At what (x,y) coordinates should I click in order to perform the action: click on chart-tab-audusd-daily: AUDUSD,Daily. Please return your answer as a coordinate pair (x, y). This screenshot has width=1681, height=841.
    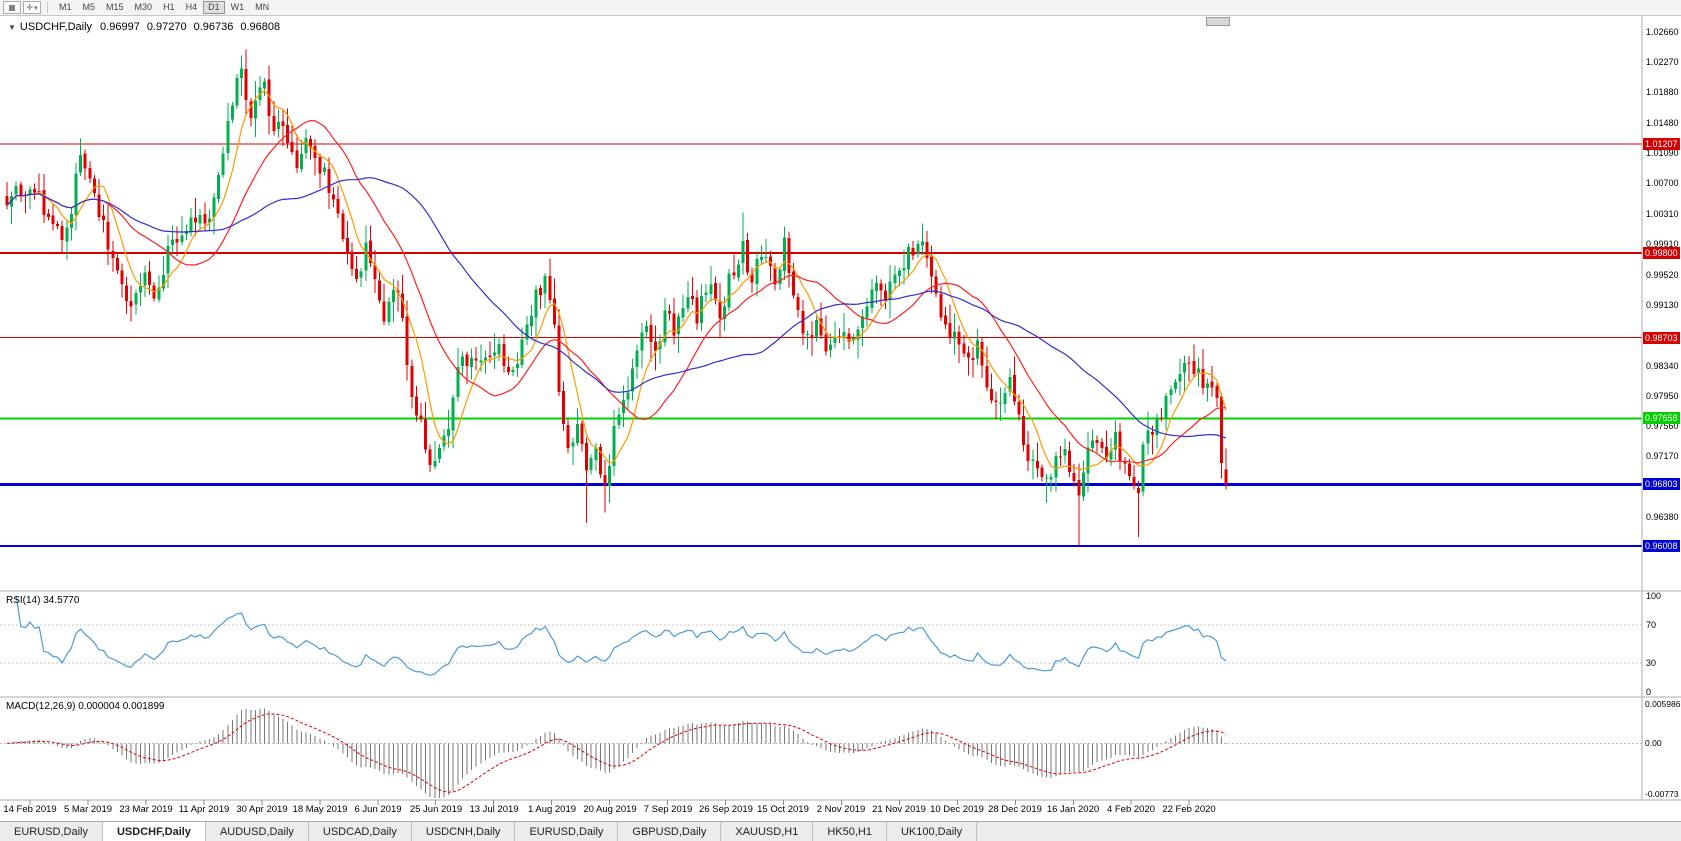
    Looking at the image, I should click on (257, 831).